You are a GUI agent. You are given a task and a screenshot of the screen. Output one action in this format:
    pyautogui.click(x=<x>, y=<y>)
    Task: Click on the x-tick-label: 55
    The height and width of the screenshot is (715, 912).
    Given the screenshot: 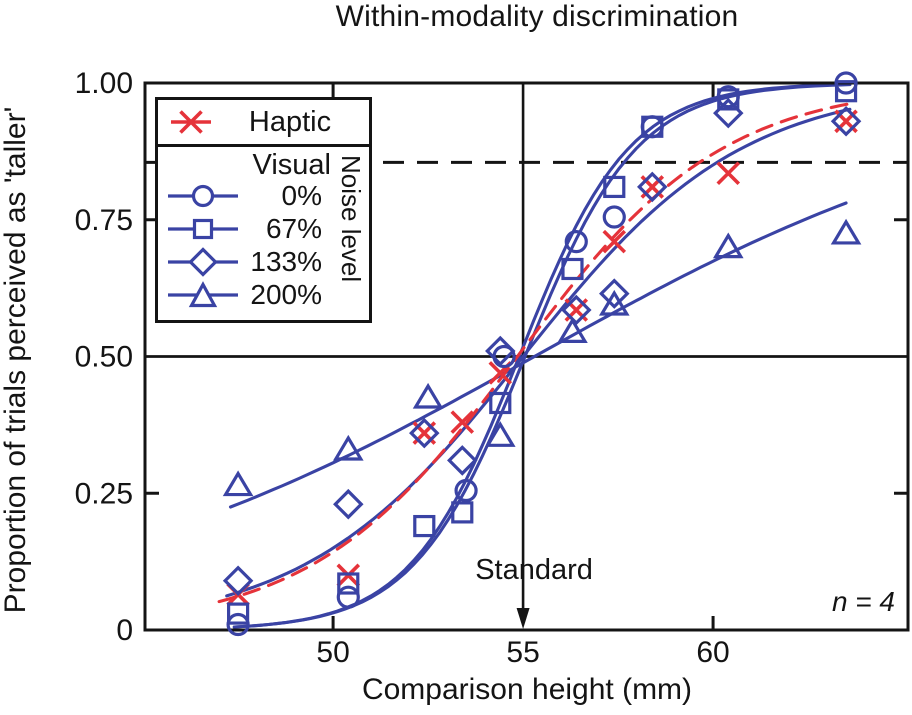 What is the action you would take?
    pyautogui.click(x=522, y=652)
    